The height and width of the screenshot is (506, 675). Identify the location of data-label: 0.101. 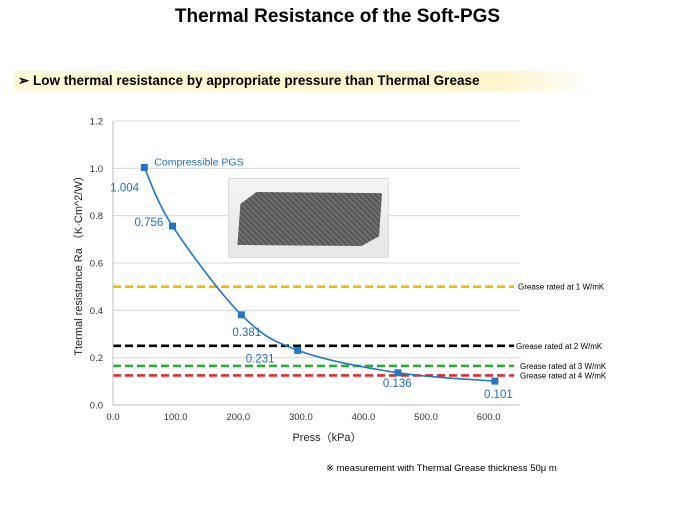
(498, 395).